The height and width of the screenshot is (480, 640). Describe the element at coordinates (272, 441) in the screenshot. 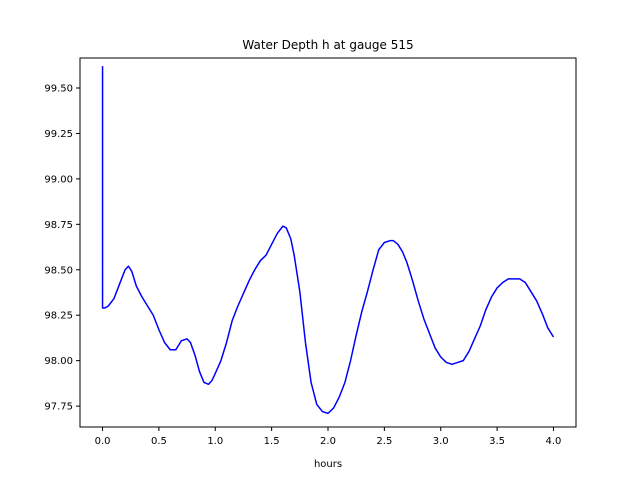

I see `x-tick-label: 1.5` at that location.